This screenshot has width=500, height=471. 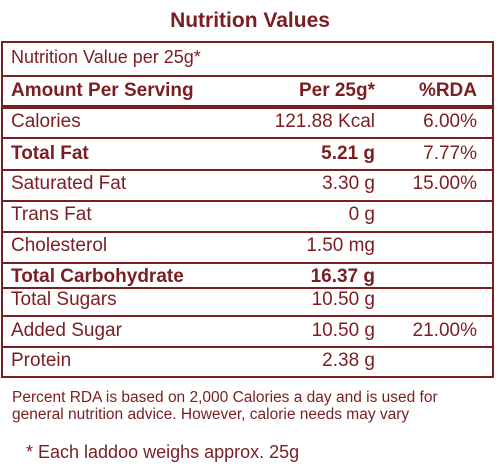 I want to click on nutrient-name: Total Fat, so click(x=50, y=153).